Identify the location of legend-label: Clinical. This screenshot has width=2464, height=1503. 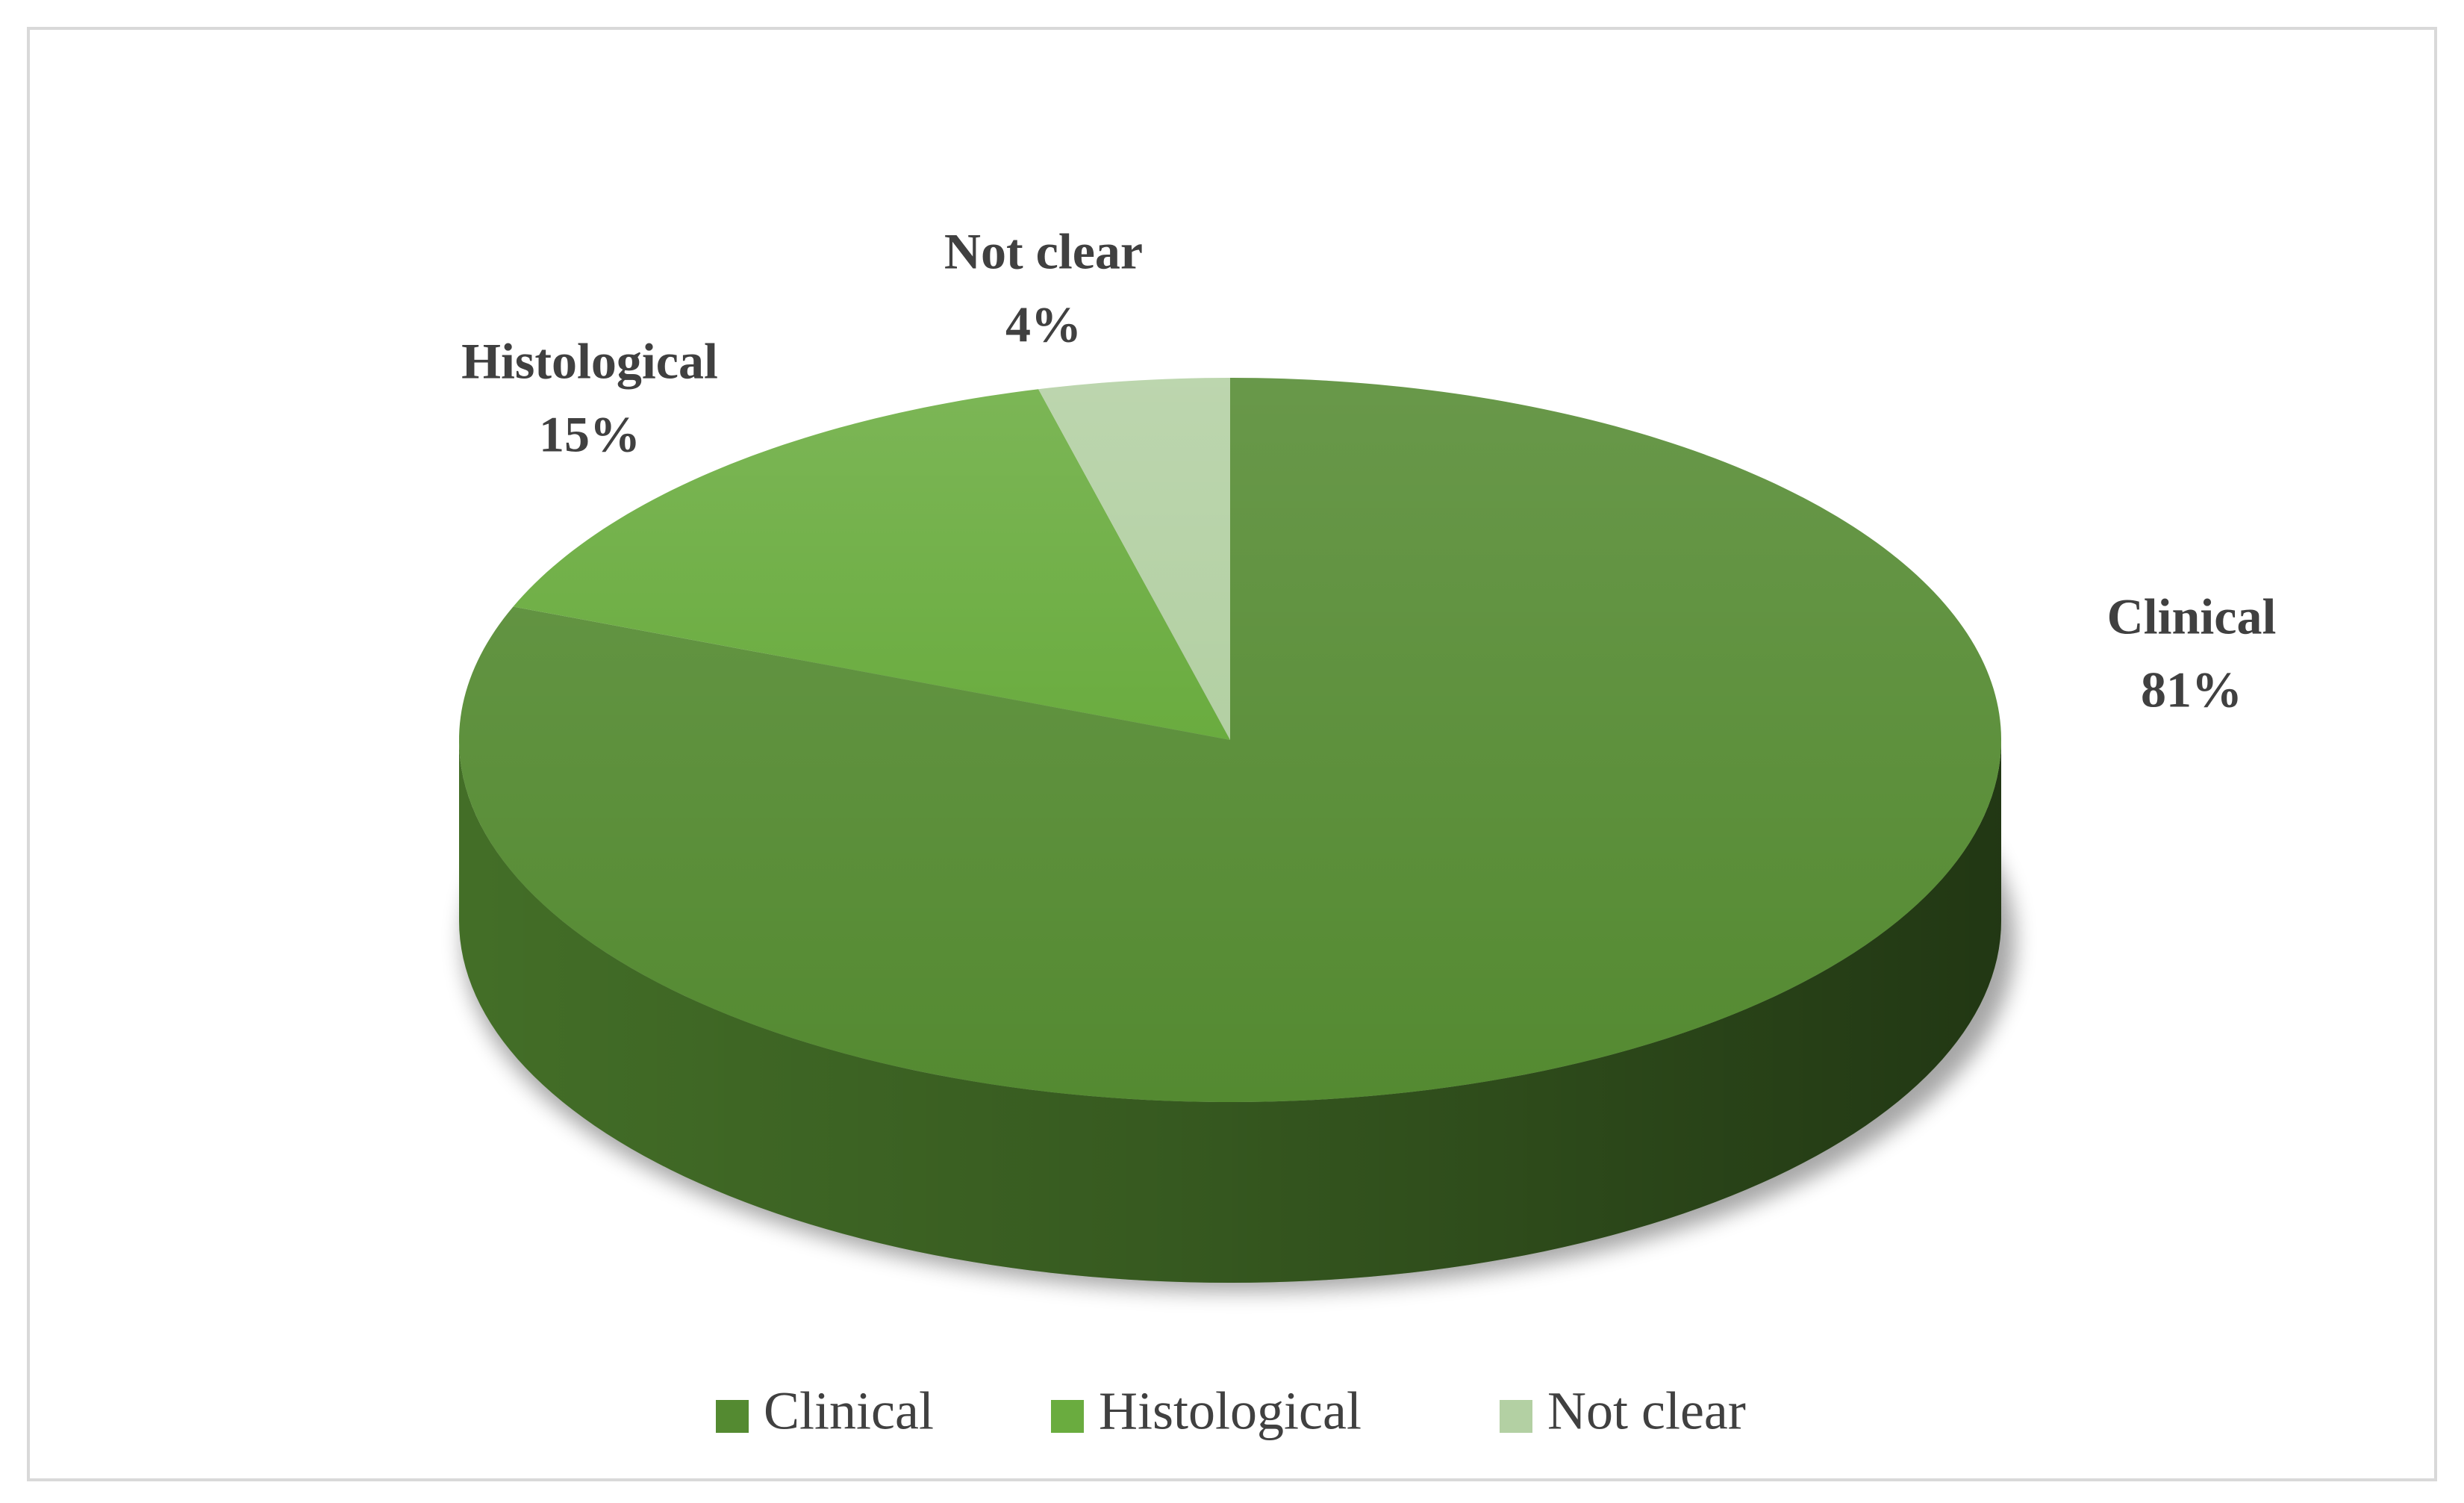
(849, 1411).